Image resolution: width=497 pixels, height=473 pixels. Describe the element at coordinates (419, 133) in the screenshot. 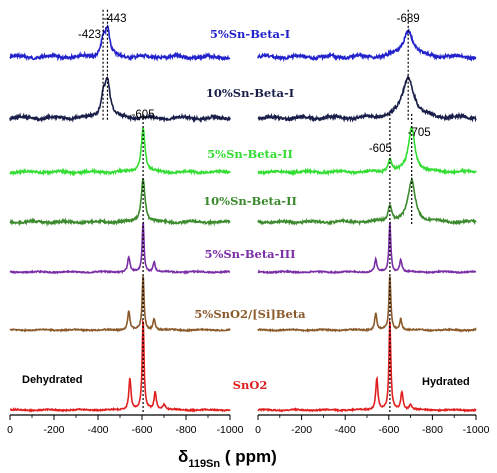

I see `peak-annotation: -705` at that location.